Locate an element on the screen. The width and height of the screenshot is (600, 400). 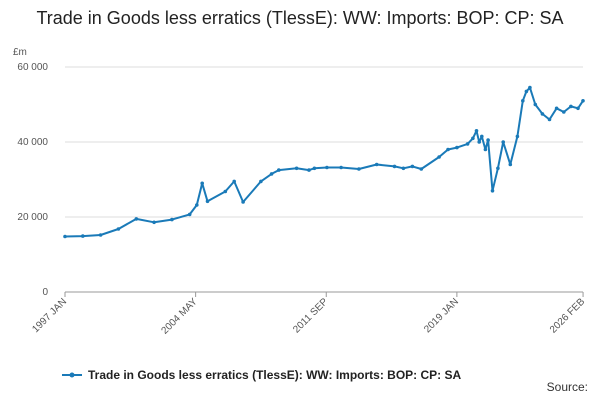
y-axis: 0 20 000 40 000 60 000 is located at coordinates (32, 180).